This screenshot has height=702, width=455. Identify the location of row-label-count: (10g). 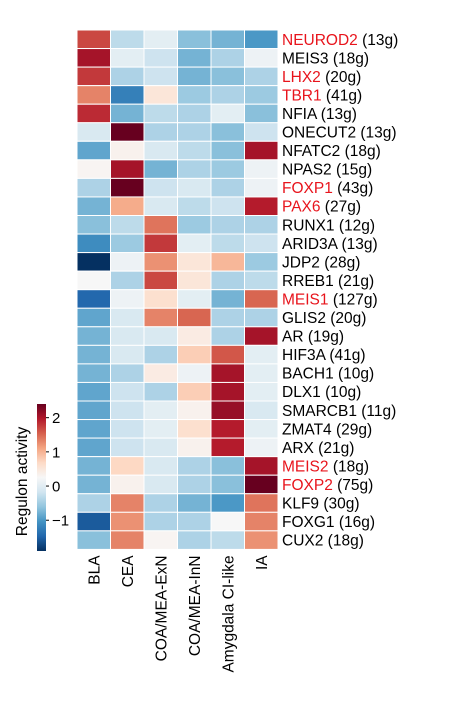
(341, 392).